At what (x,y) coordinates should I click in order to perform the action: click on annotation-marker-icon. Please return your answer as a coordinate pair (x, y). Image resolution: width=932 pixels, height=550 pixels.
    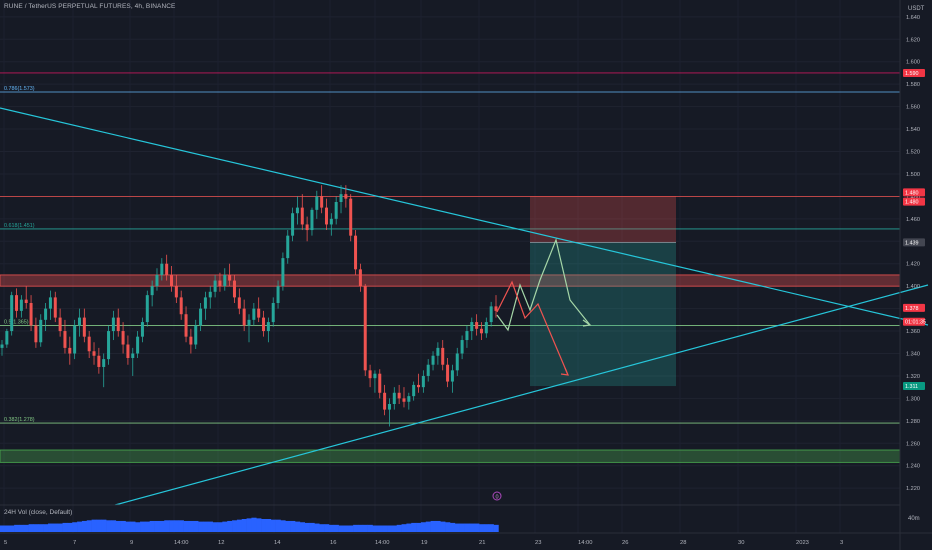
    Looking at the image, I should click on (497, 496).